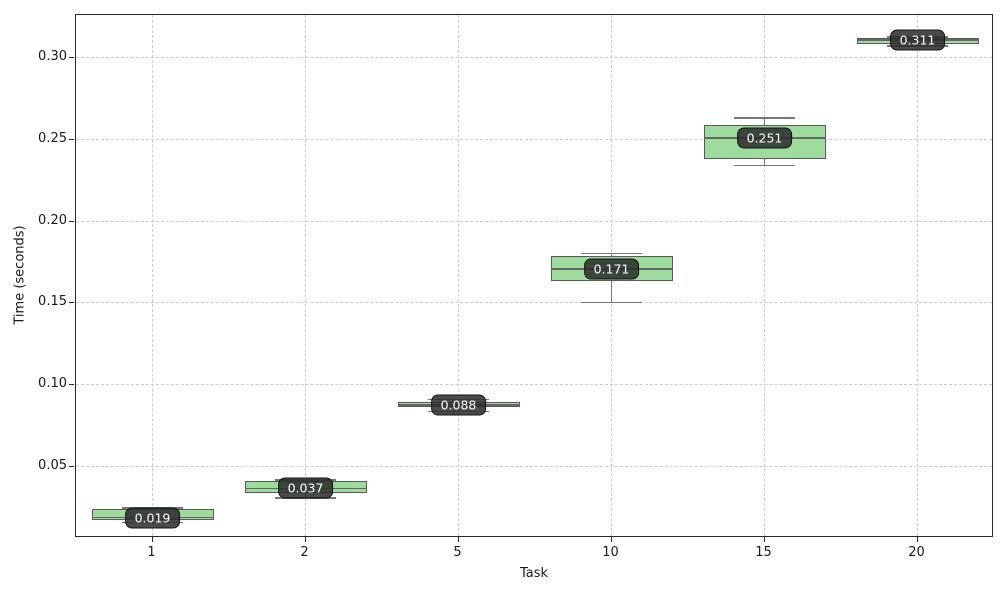 This screenshot has height=600, width=1000. I want to click on y-tick-label: 0.10, so click(52, 384).